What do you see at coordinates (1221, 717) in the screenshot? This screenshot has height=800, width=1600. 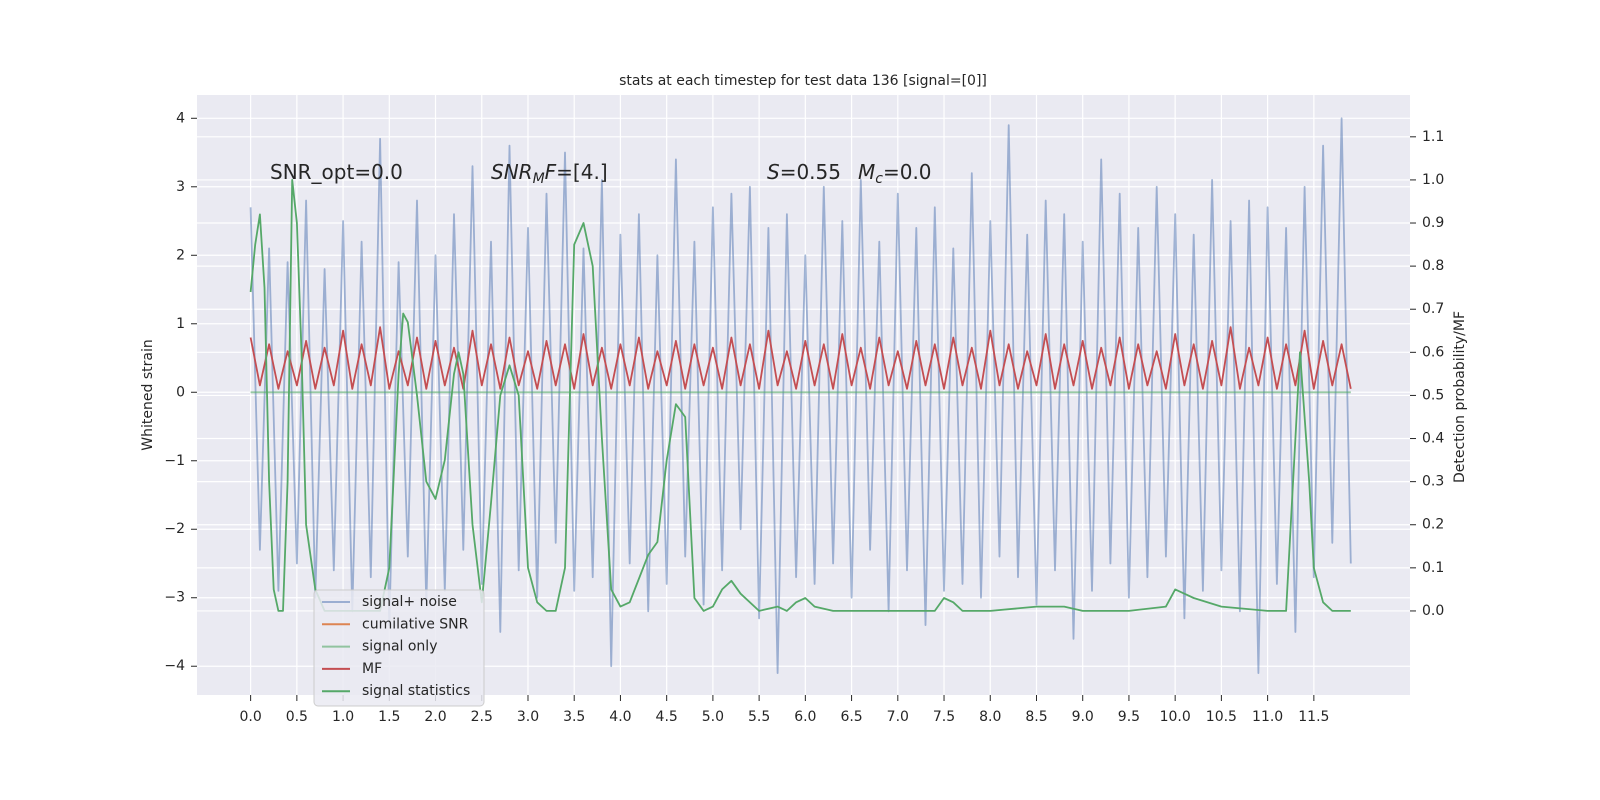 I see `x-tick-label: 10.5` at bounding box center [1221, 717].